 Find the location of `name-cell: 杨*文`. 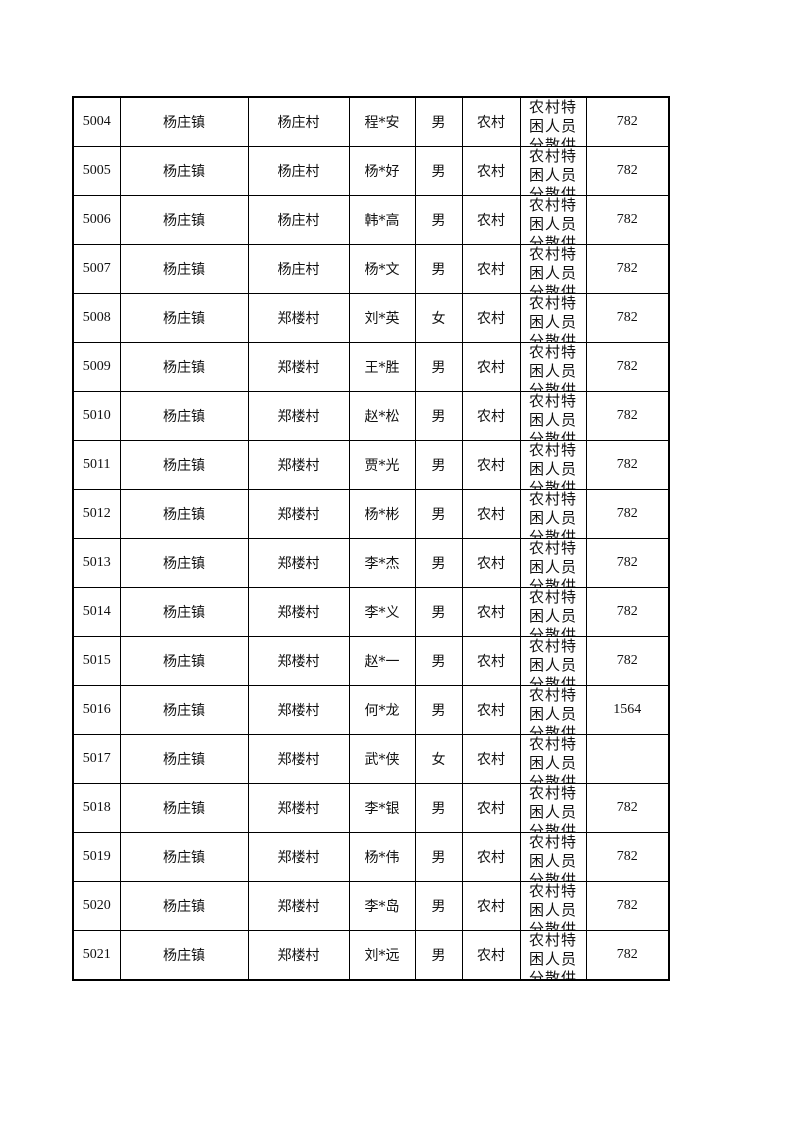

name-cell: 杨*文 is located at coordinates (382, 269).